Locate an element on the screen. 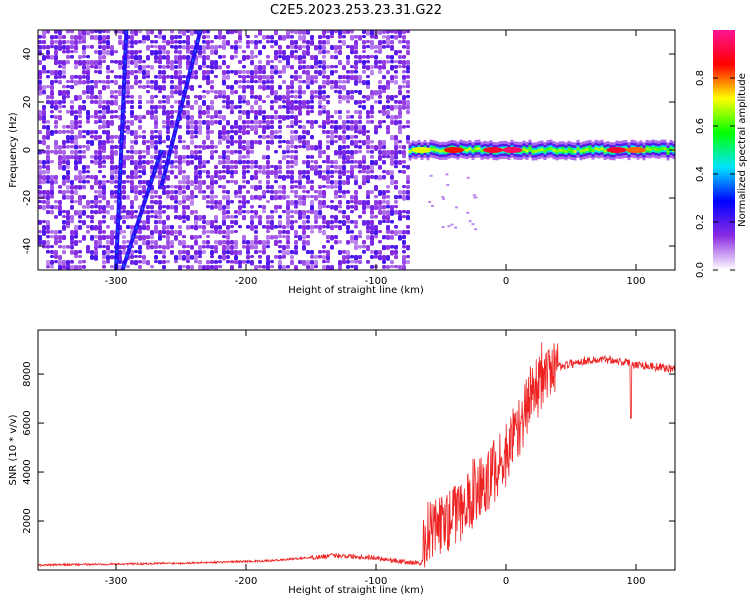 The height and width of the screenshot is (600, 750). heat-cell-1987 is located at coordinates (288, 253).